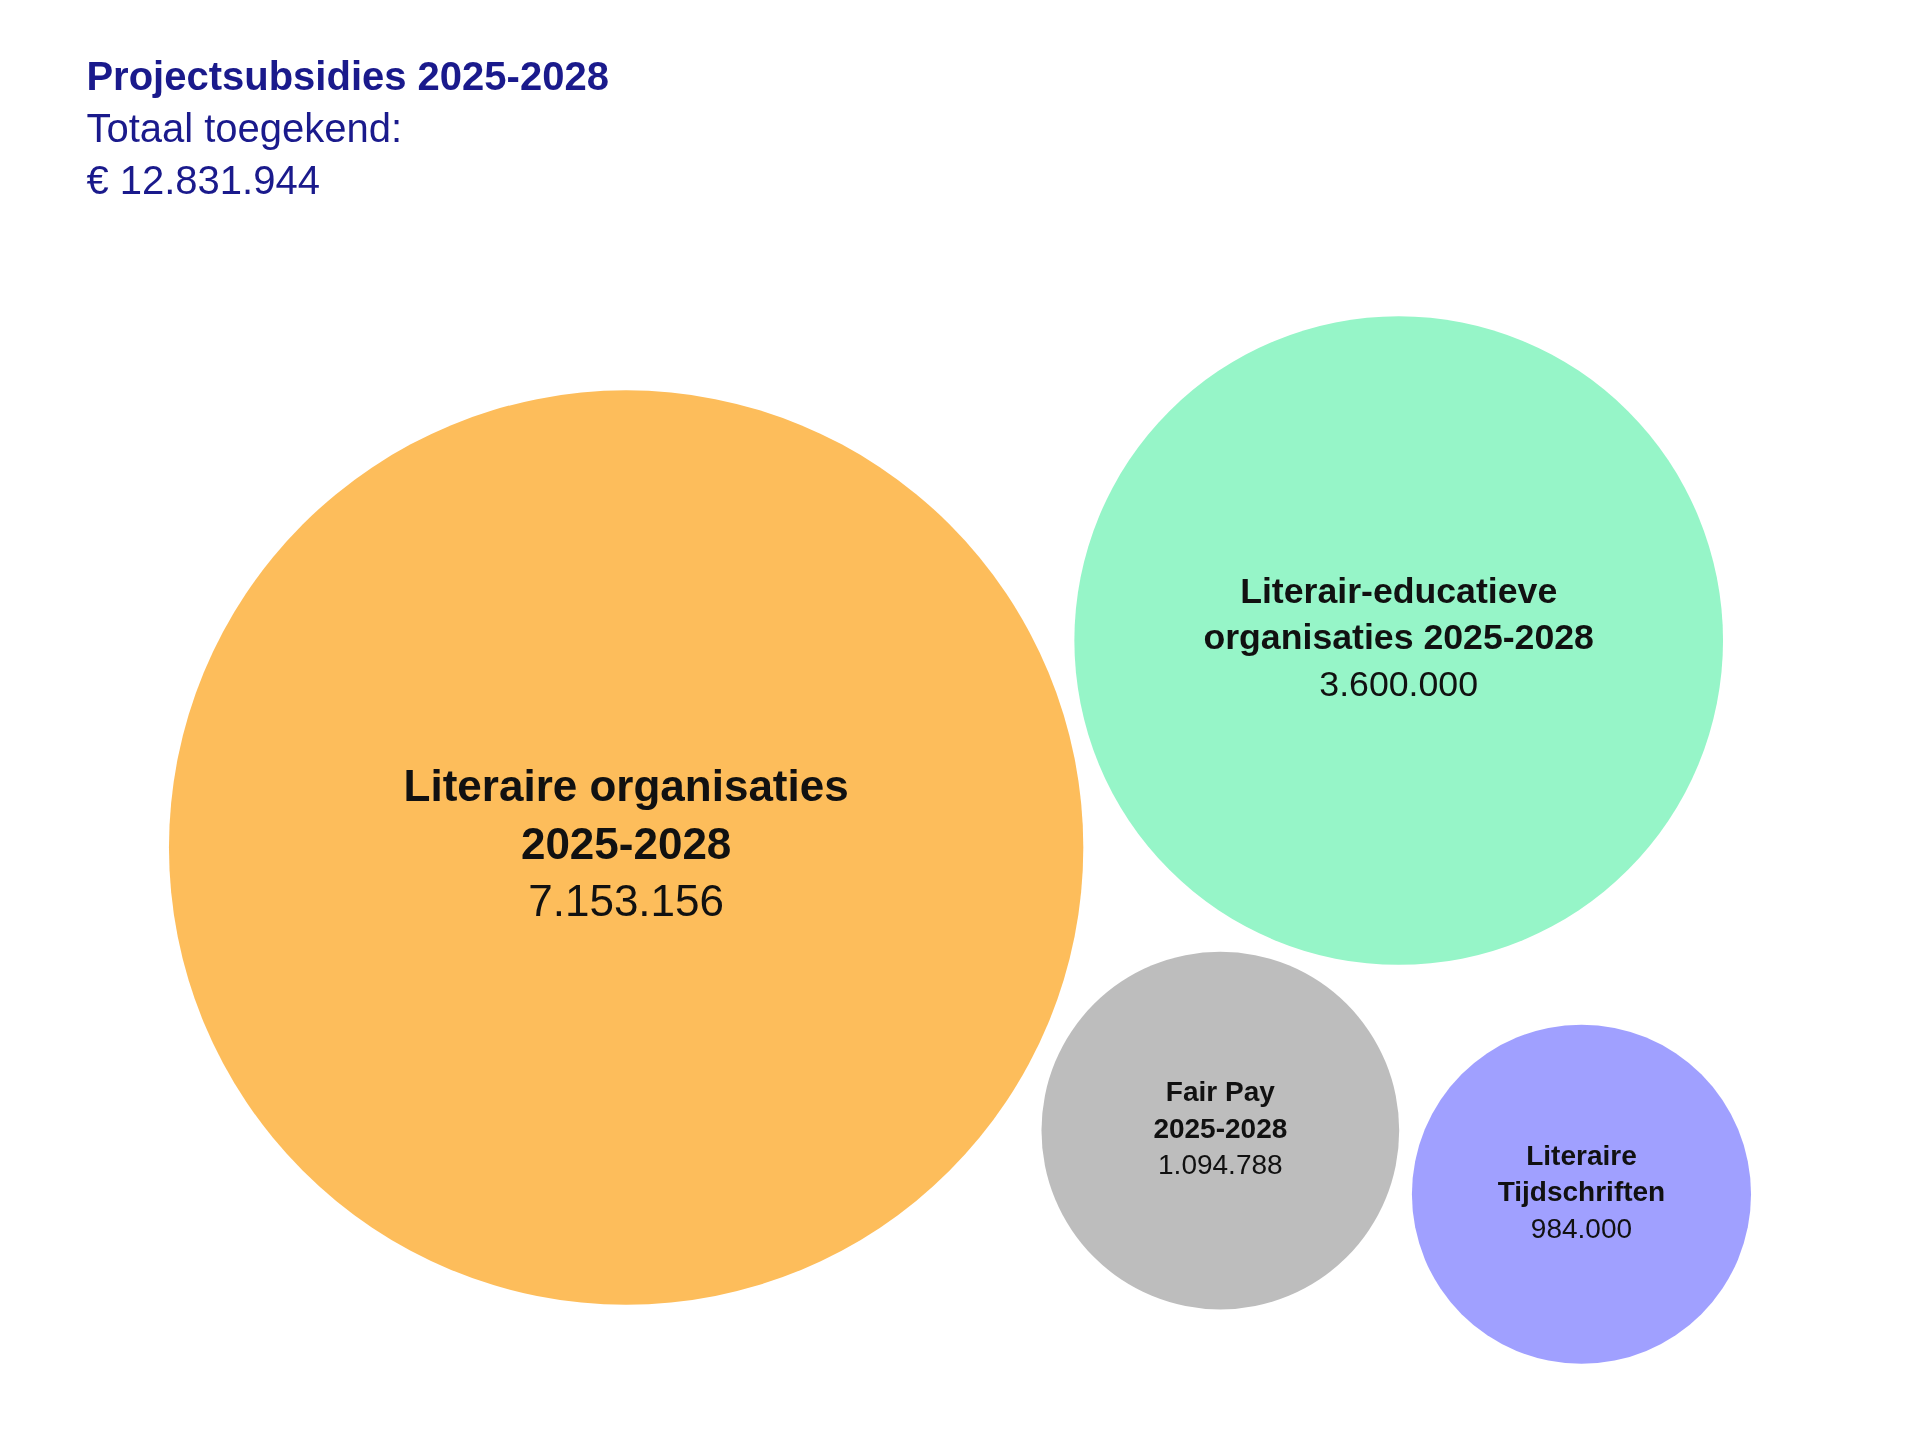 The width and height of the screenshot is (1920, 1440). Describe the element at coordinates (1398, 614) in the screenshot. I see `category-label: Literair-educatieve organisaties 2025-2028` at that location.